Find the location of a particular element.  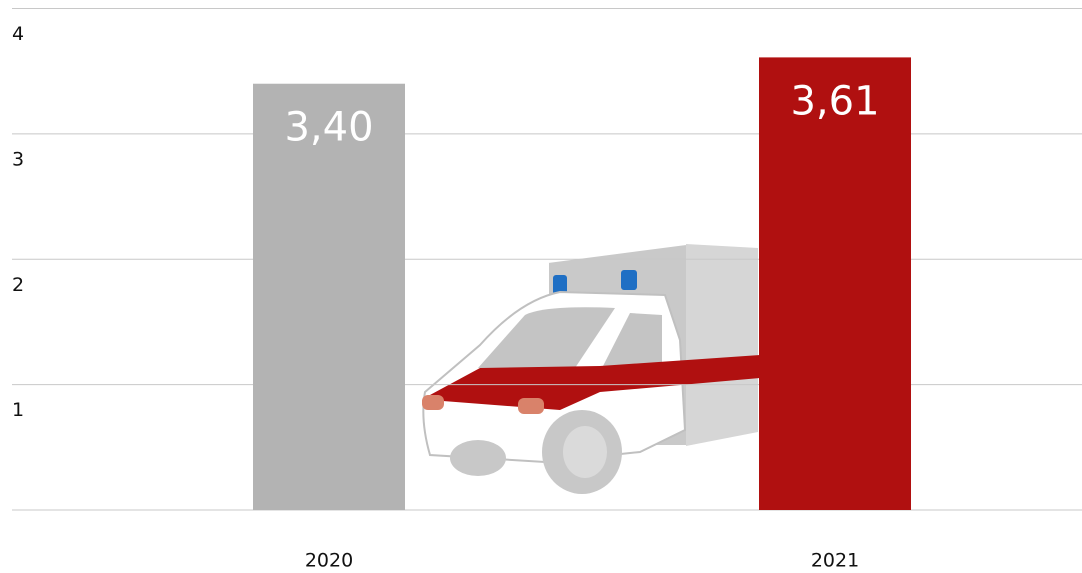

y-tick-label: 4 is located at coordinates (18, 34).